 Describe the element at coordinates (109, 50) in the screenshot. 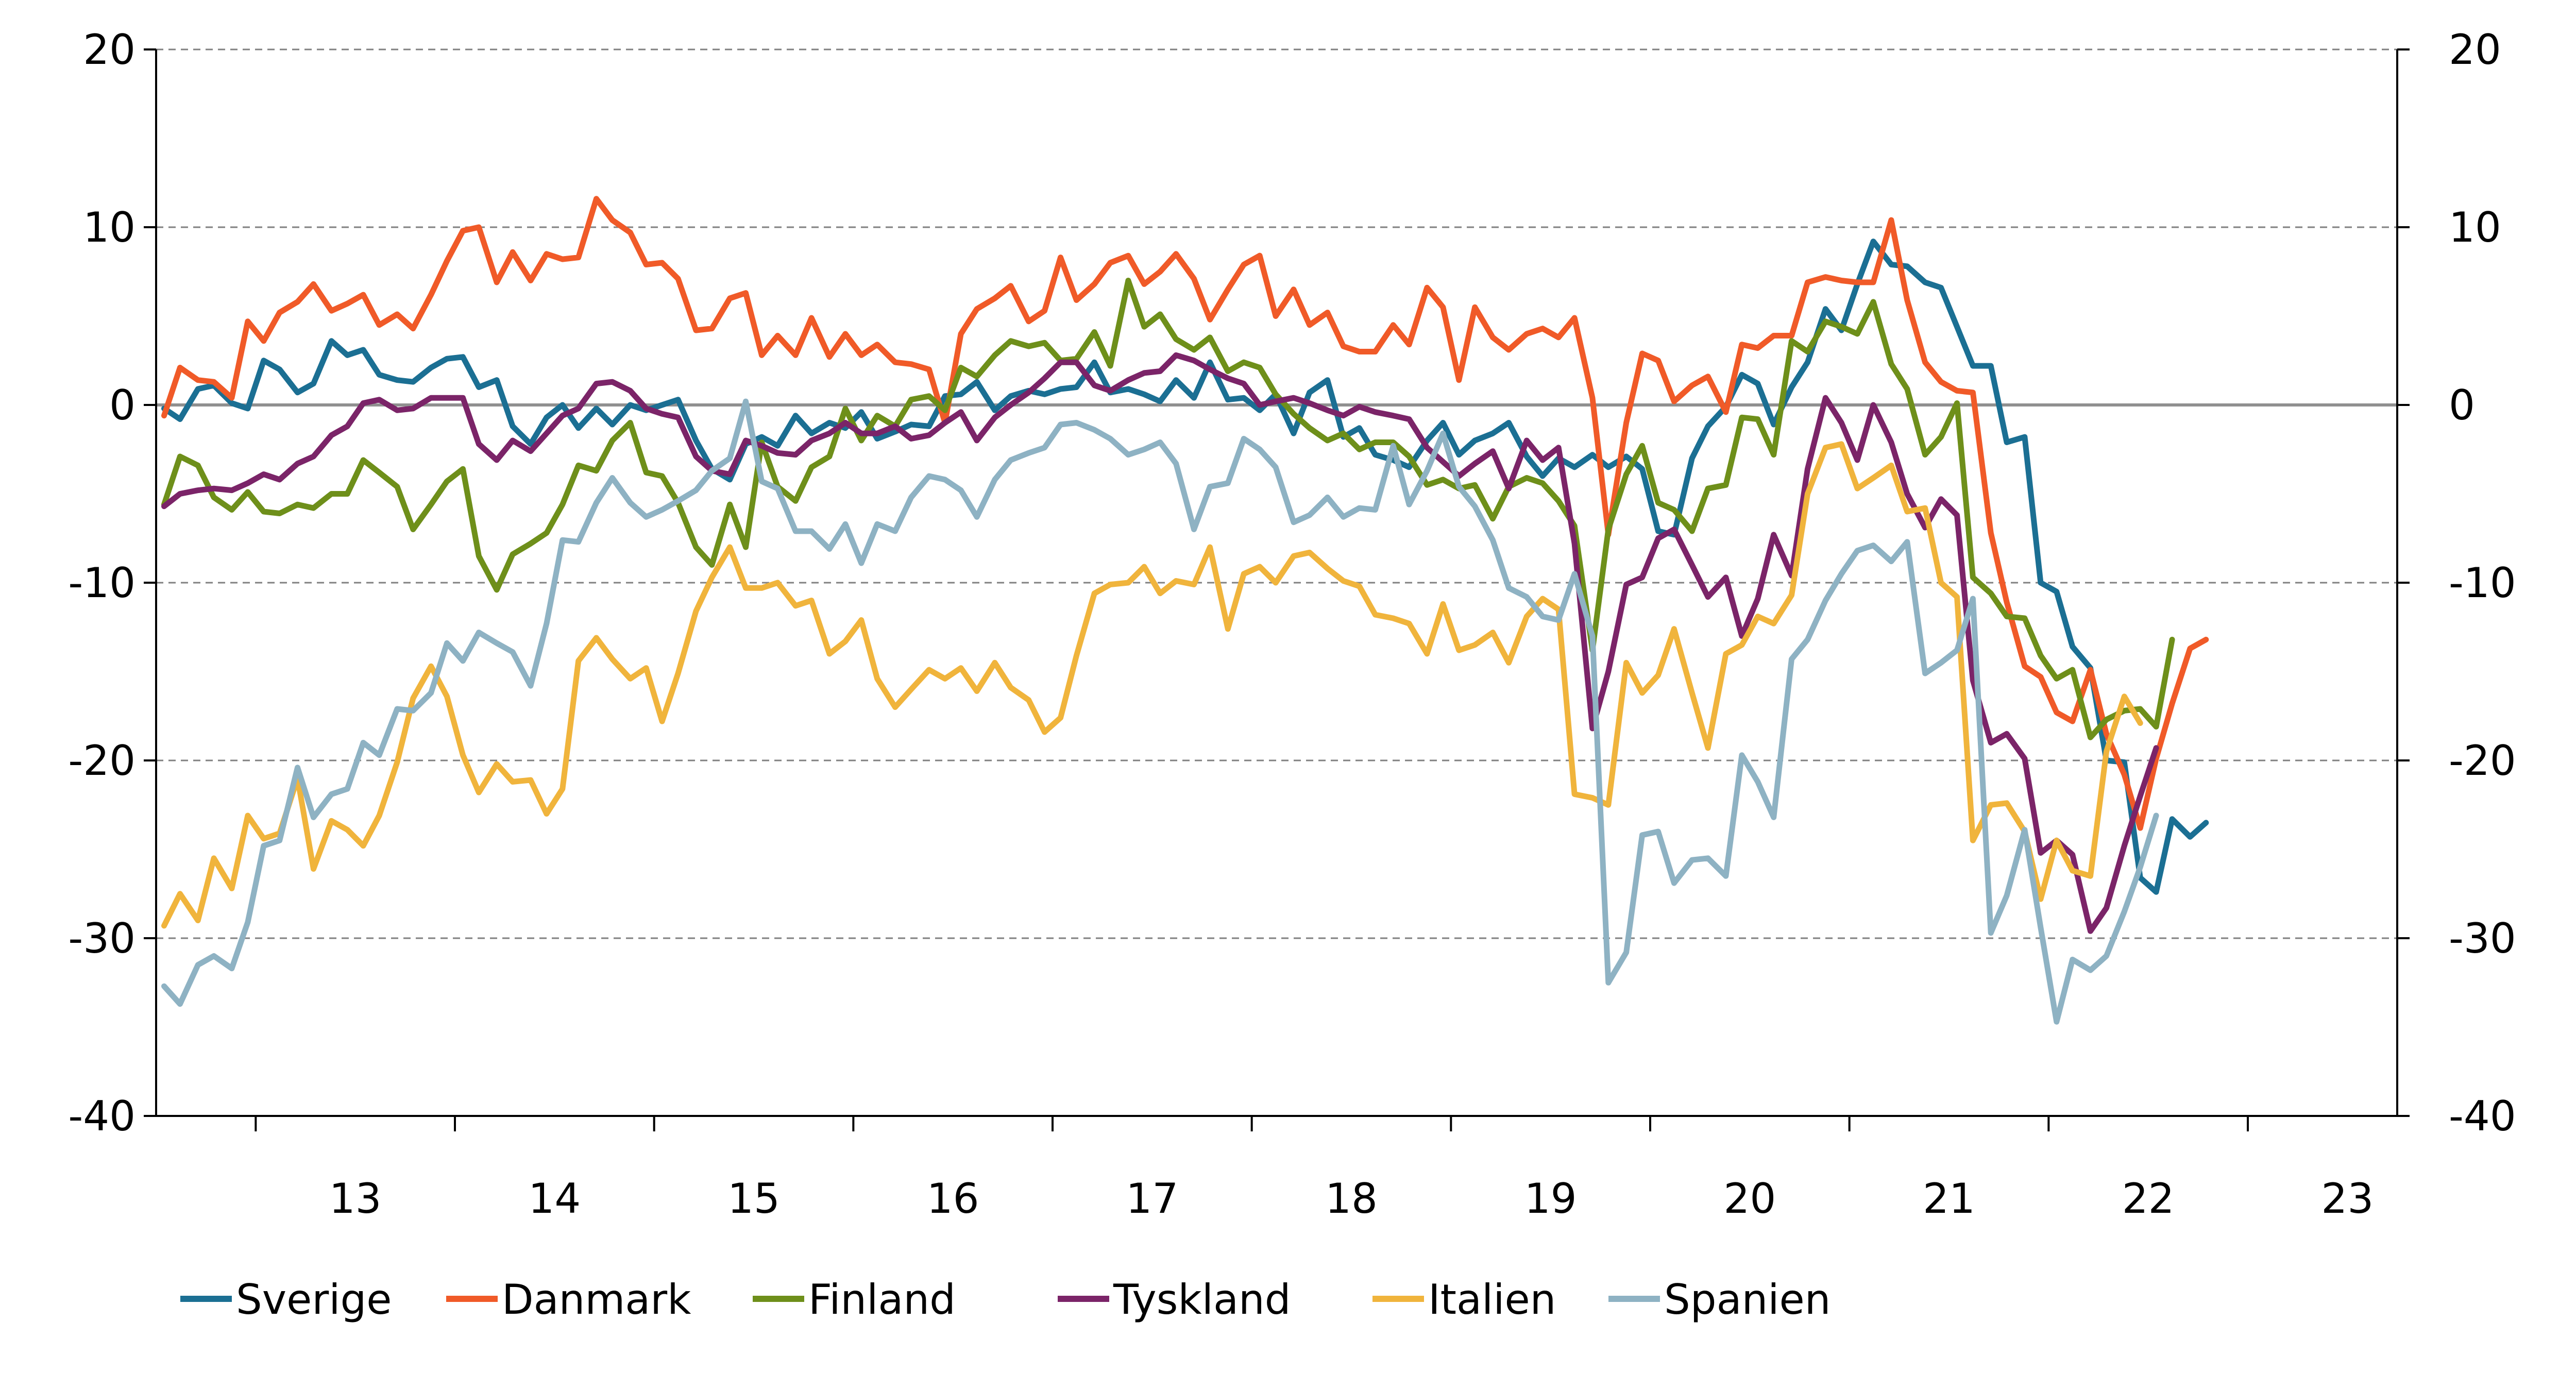

I see `y-tick-label: 20` at that location.